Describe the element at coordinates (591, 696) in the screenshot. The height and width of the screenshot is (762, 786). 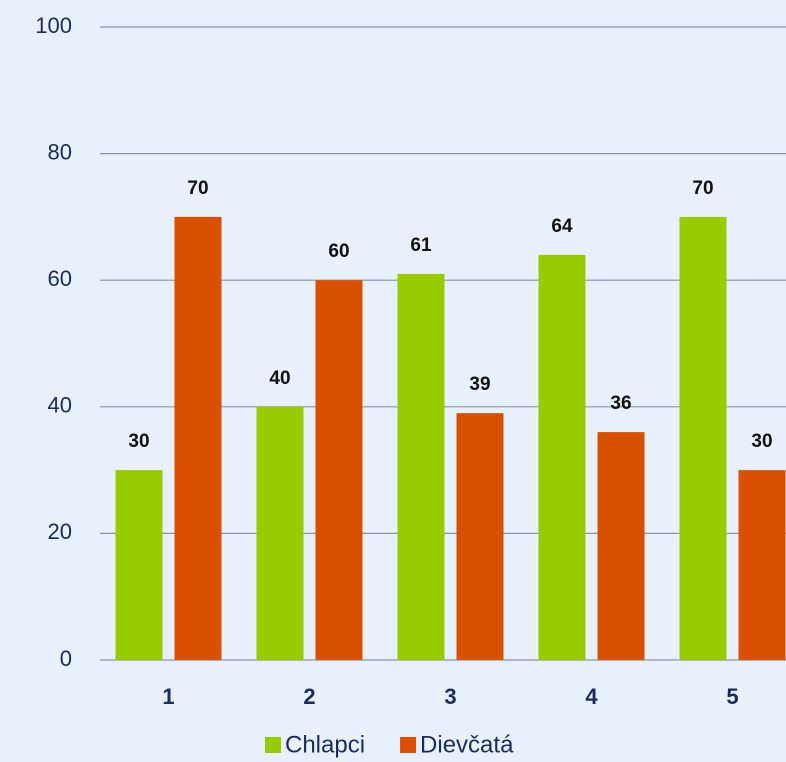
I see `x-tick-label: 4` at that location.